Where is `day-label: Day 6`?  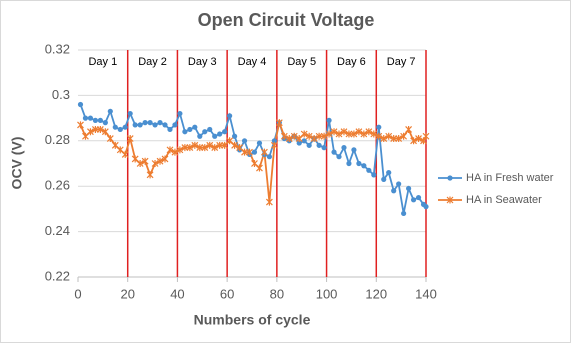
day-label: Day 6 is located at coordinates (351, 62).